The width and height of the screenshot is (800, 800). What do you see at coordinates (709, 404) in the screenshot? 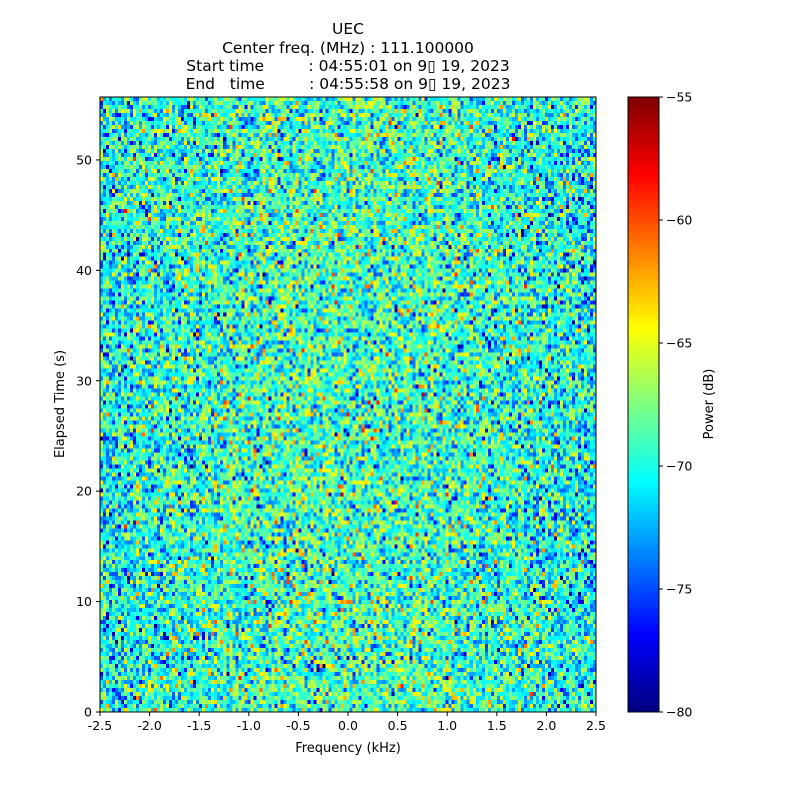
I see `colorbar-label: Power (dB)` at bounding box center [709, 404].